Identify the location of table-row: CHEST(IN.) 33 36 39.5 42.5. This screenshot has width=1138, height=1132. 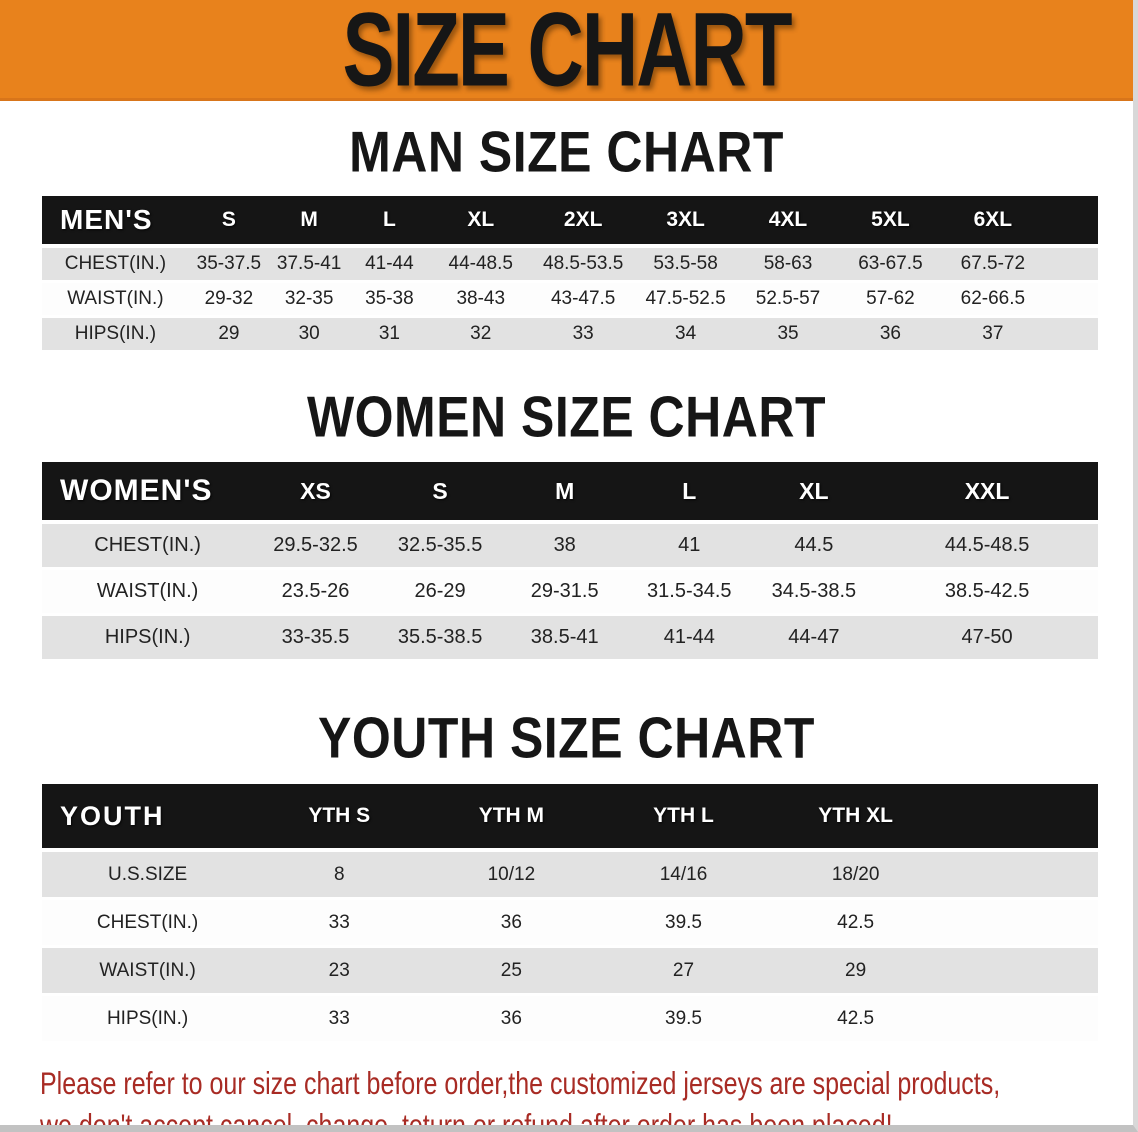
(570, 922).